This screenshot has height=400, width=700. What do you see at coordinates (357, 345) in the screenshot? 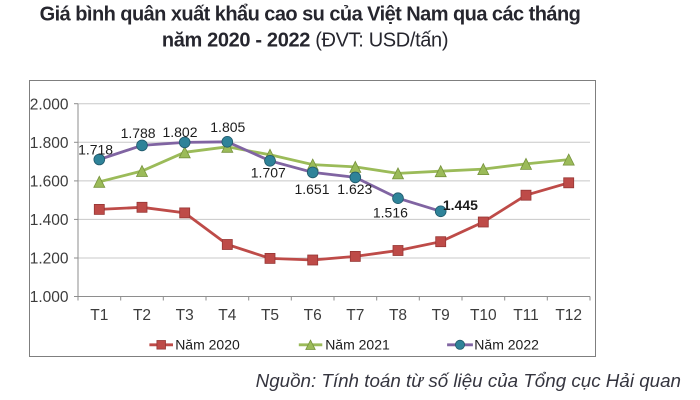
I see `svg-text: Năm 2021` at bounding box center [357, 345].